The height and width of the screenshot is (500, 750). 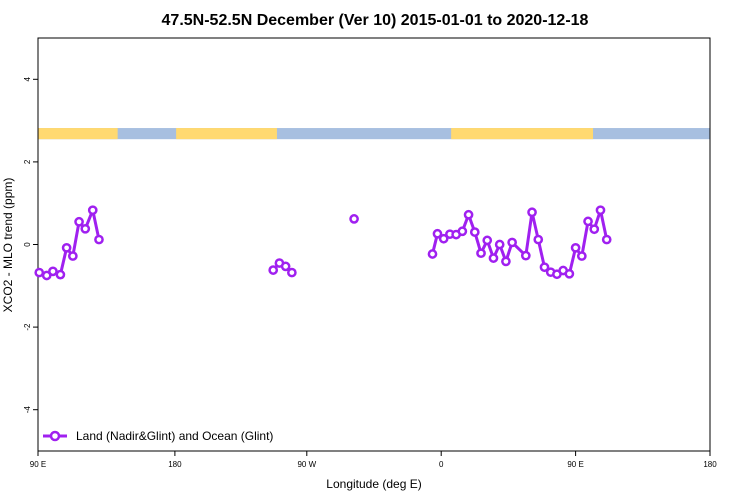 What do you see at coordinates (8, 245) in the screenshot?
I see `y-axis-label: XCO2 - MLO trend (ppm)` at bounding box center [8, 245].